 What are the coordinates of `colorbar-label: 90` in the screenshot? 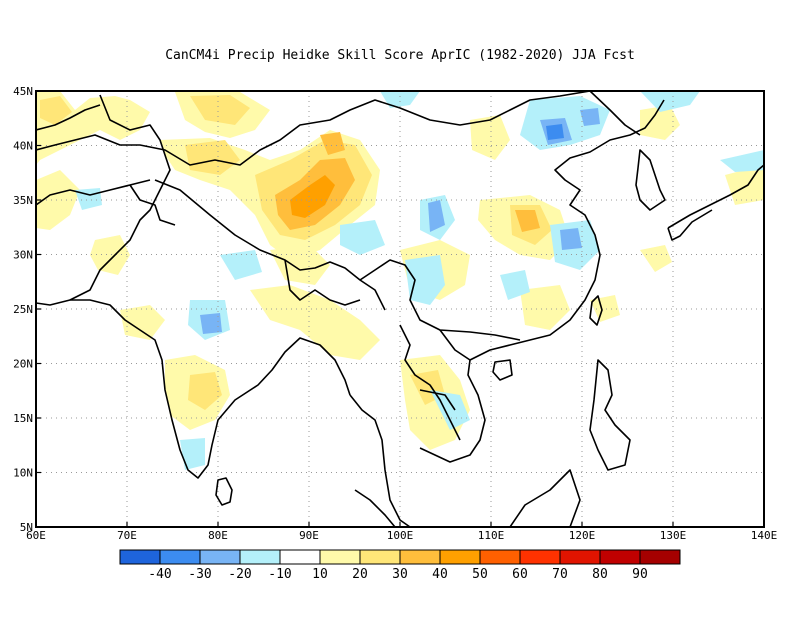 It's located at (640, 574).